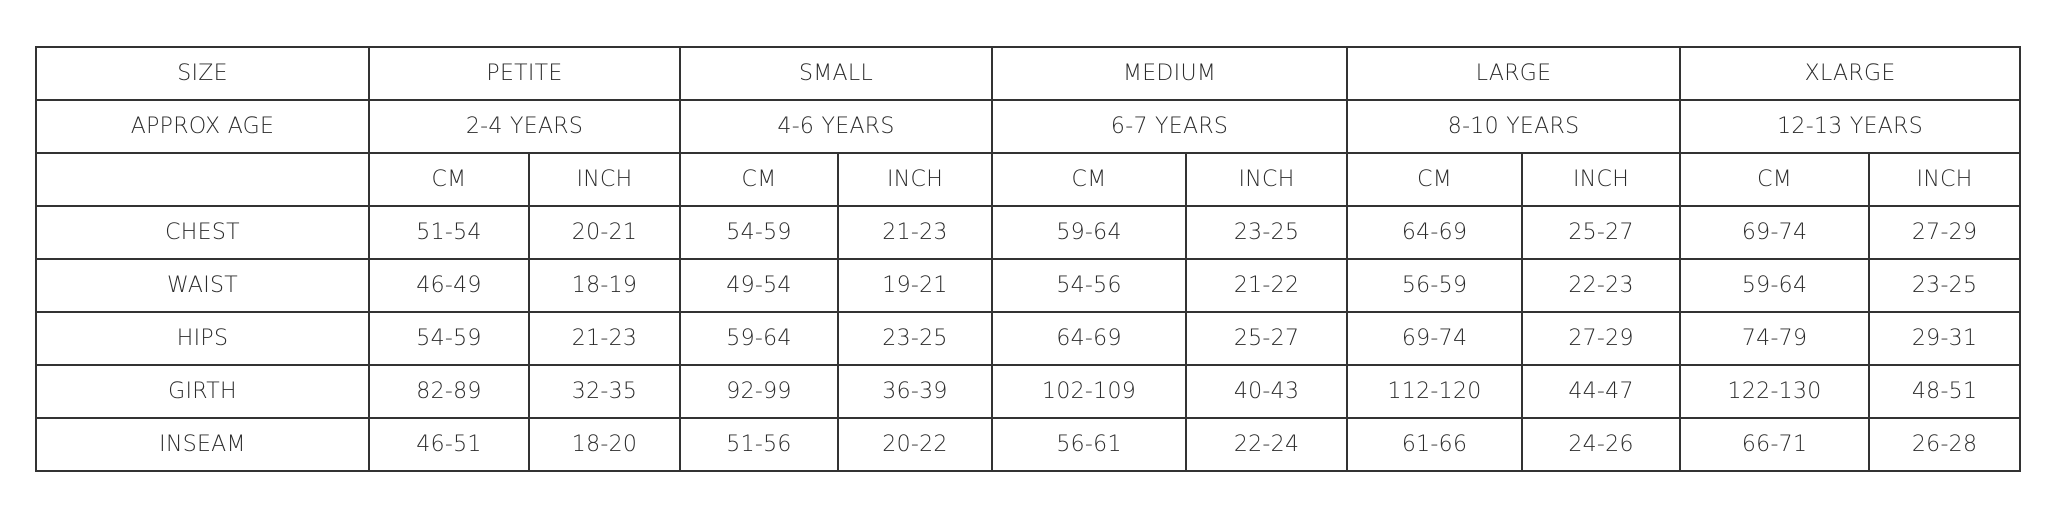 Image resolution: width=2048 pixels, height=524 pixels. Describe the element at coordinates (202, 73) in the screenshot. I see `row-label: SIZE` at that location.